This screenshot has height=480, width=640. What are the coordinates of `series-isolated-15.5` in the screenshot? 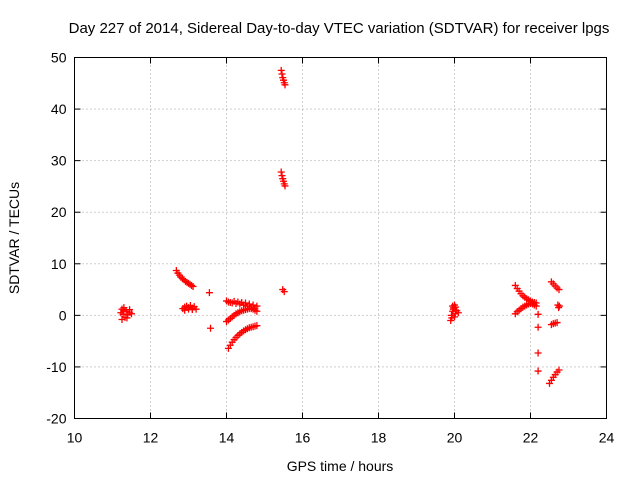 It's located at (283, 291).